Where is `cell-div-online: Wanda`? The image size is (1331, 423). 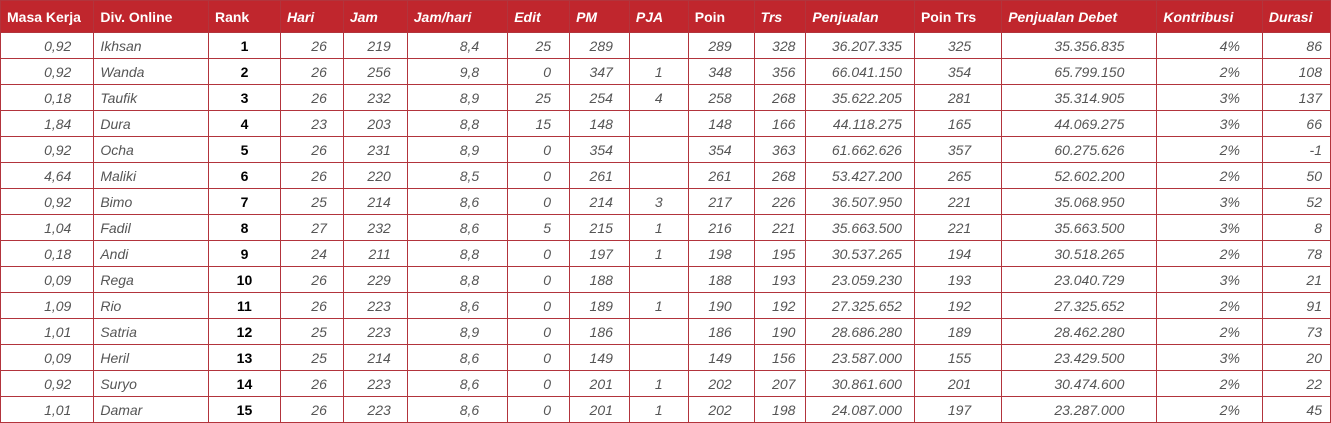
cell-div-online: Wanda is located at coordinates (151, 71).